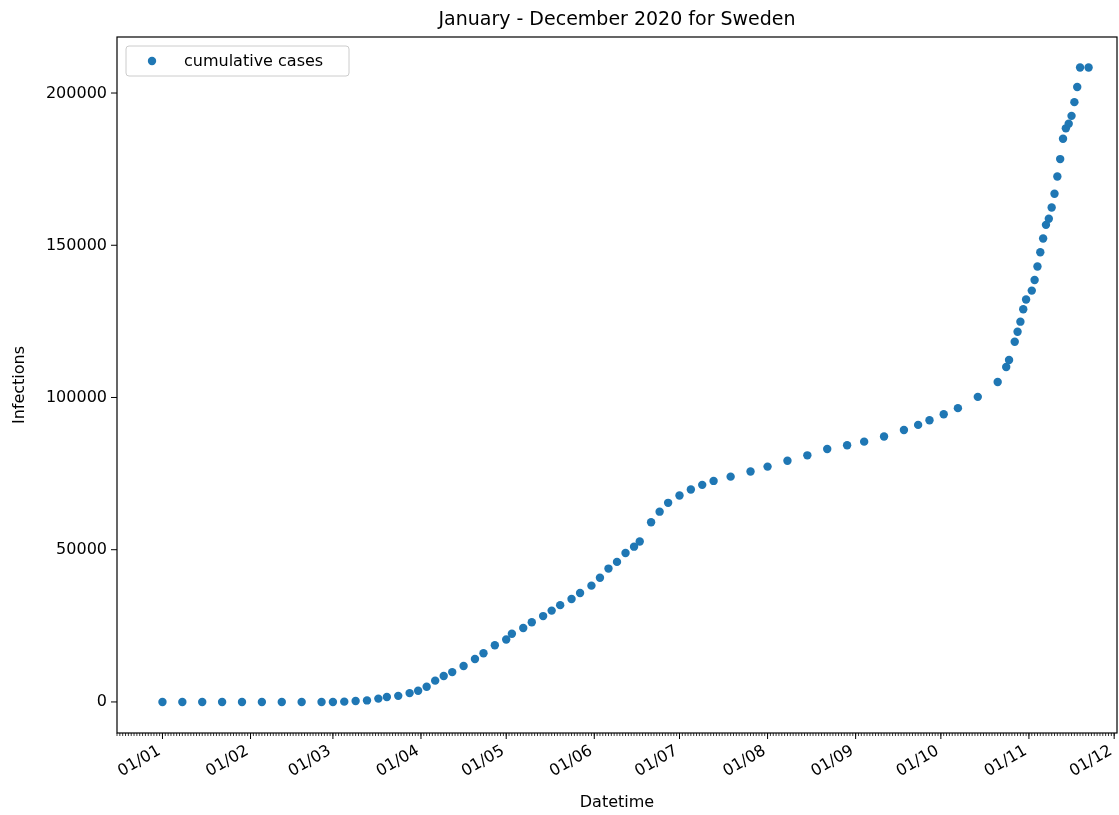  I want to click on y-tick-label: 0, so click(101, 701).